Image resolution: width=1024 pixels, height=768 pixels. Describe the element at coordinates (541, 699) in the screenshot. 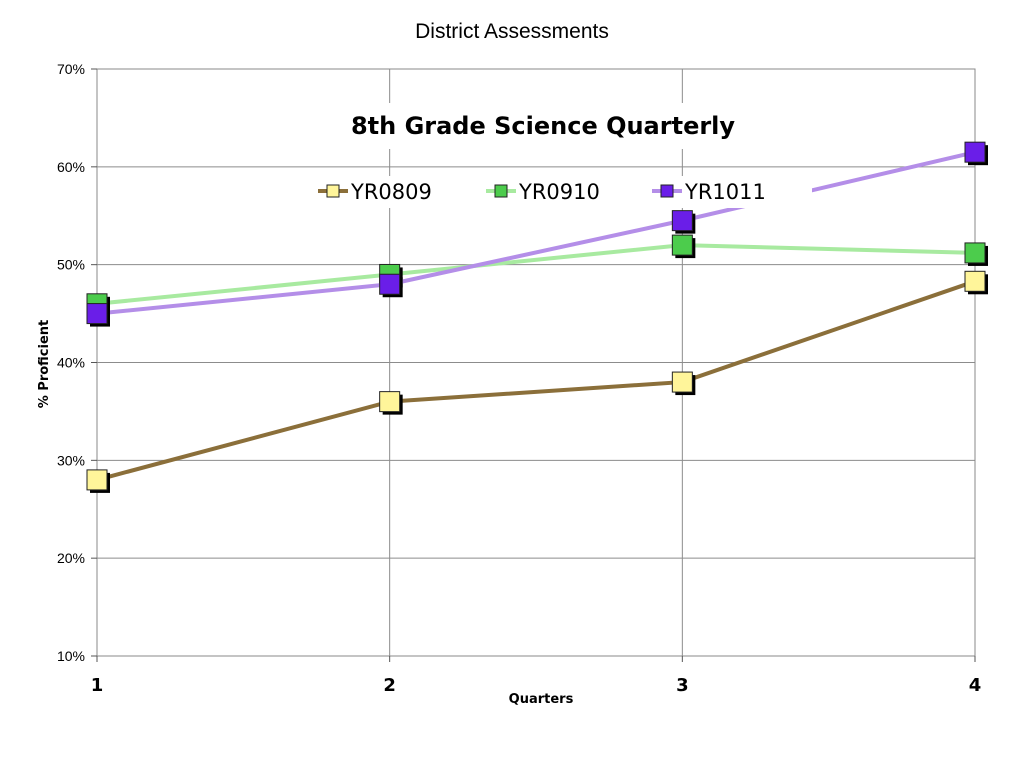

I see `x-axis-title: Quarters` at that location.